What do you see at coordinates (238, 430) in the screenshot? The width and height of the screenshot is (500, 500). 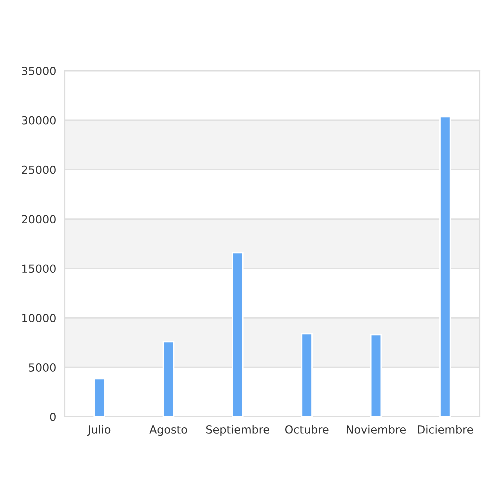 I see `x-tick-label: Septiembre` at bounding box center [238, 430].